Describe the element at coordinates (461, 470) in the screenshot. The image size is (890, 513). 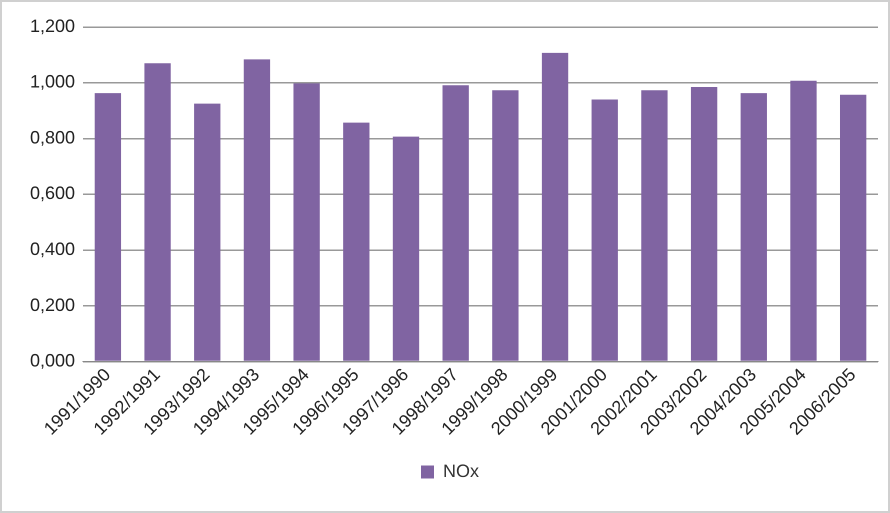
I see `legend-label: NOx` at that location.